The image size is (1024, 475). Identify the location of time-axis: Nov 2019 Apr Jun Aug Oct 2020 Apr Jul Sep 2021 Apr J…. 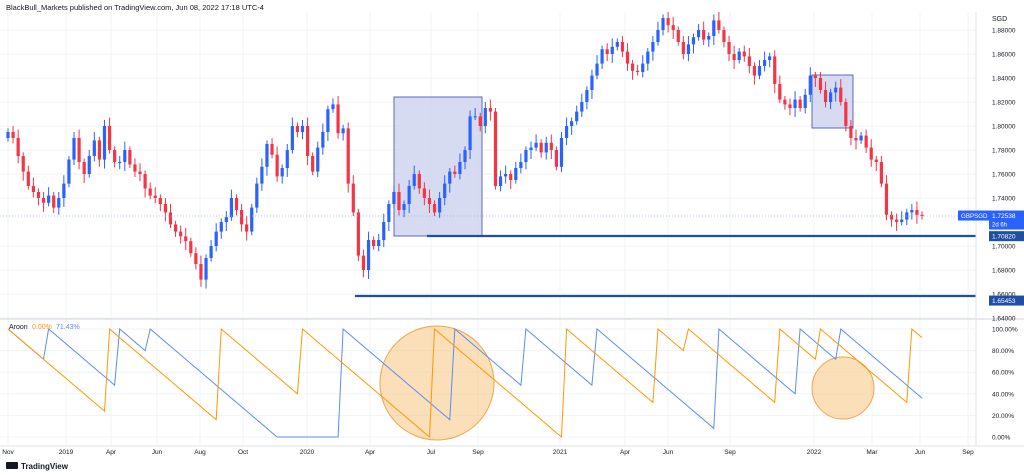
(488, 452).